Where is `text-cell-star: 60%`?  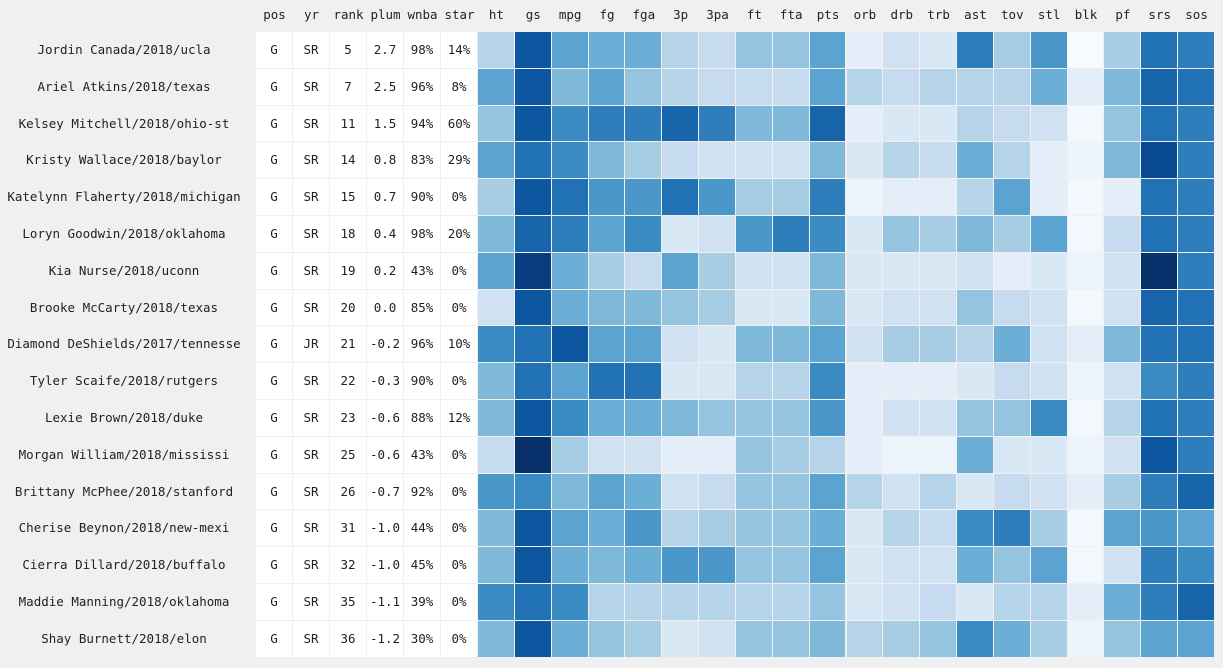 text-cell-star: 60% is located at coordinates (459, 123).